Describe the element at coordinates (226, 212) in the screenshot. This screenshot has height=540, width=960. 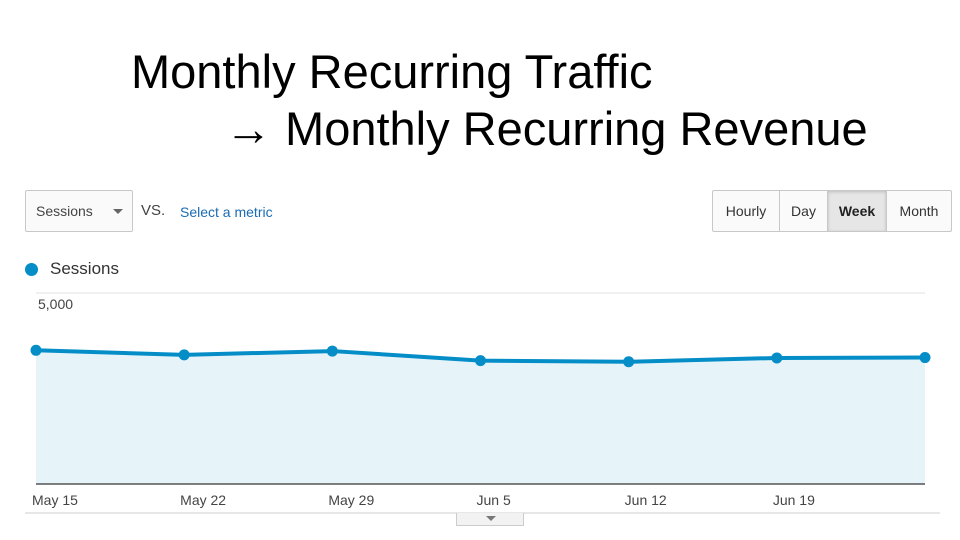
I see `select-metric-link: Select a metric` at that location.